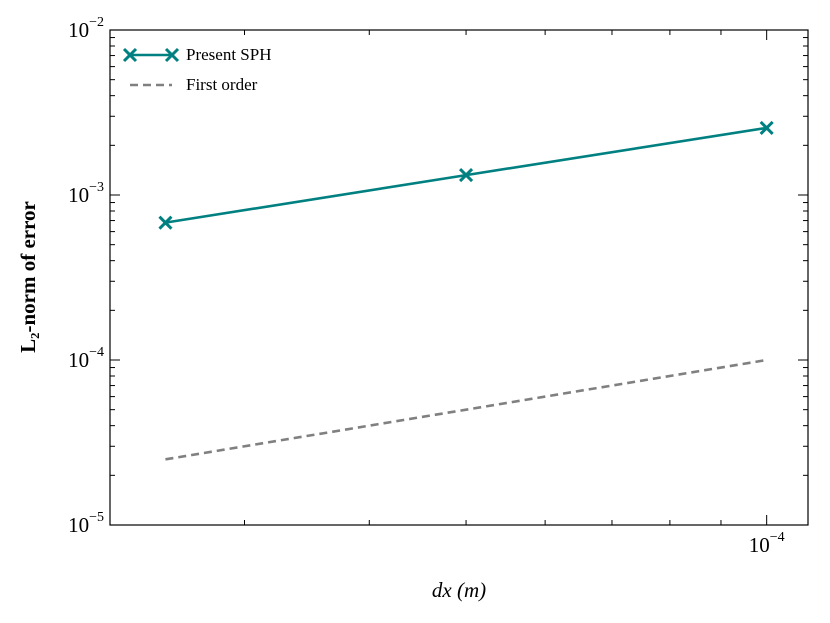 Image resolution: width=830 pixels, height=623 pixels. Describe the element at coordinates (86, 28) in the screenshot. I see `y-tick-label: 10⁻²` at that location.